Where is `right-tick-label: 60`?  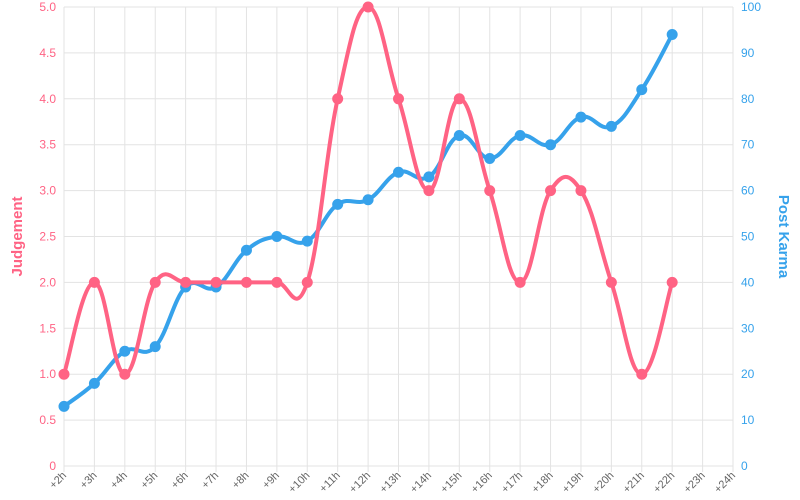 right-tick-label: 60 is located at coordinates (748, 191).